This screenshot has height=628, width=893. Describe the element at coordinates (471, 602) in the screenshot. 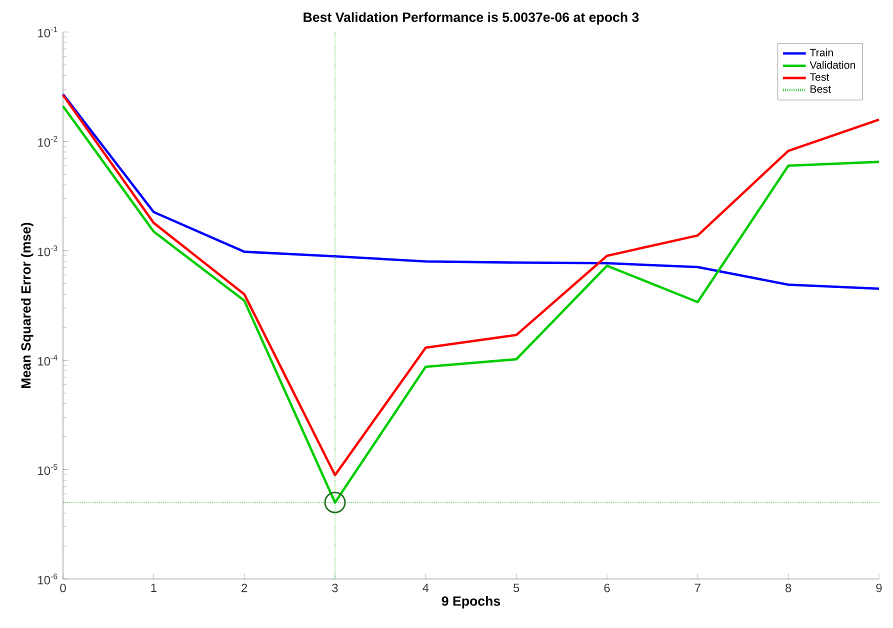

I see `x-axis-title: 9 Epochs` at that location.